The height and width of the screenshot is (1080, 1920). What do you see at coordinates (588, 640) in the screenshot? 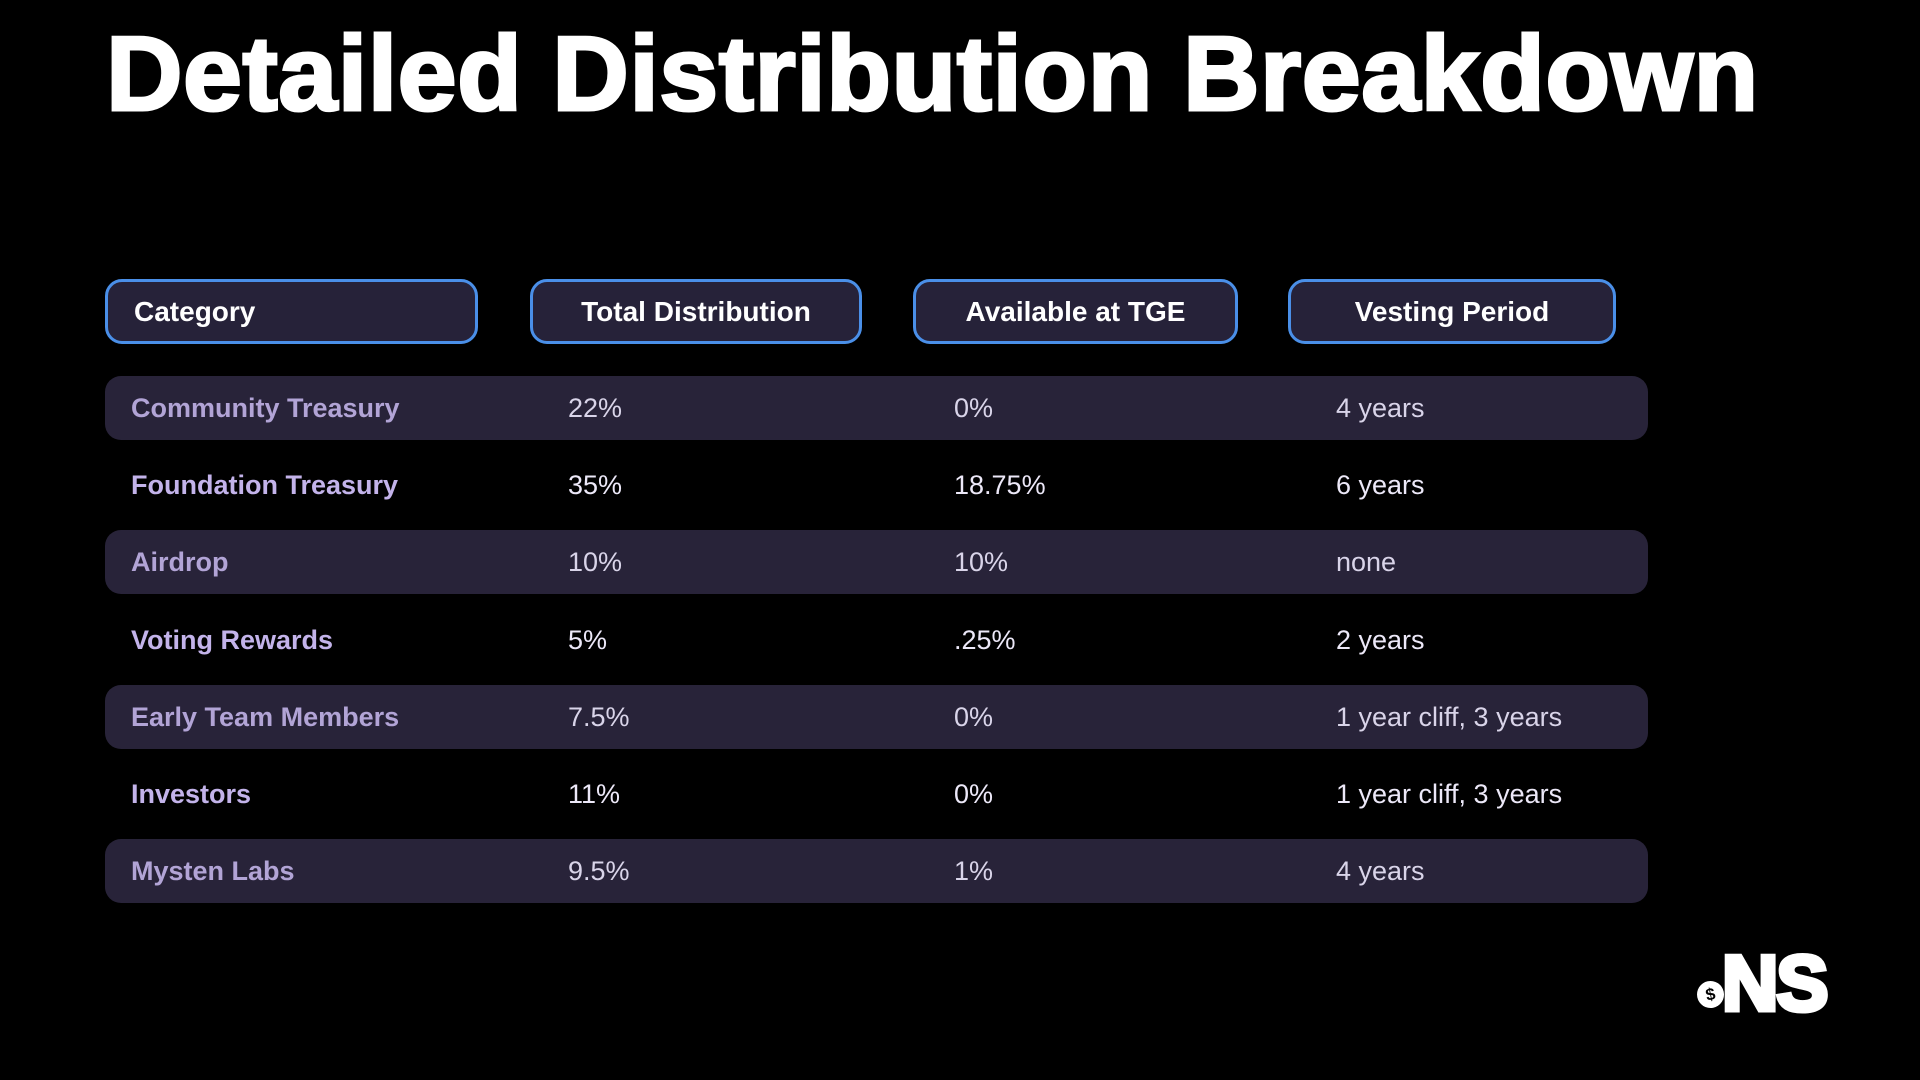
I see `cell-total-distribution: 5%` at bounding box center [588, 640].